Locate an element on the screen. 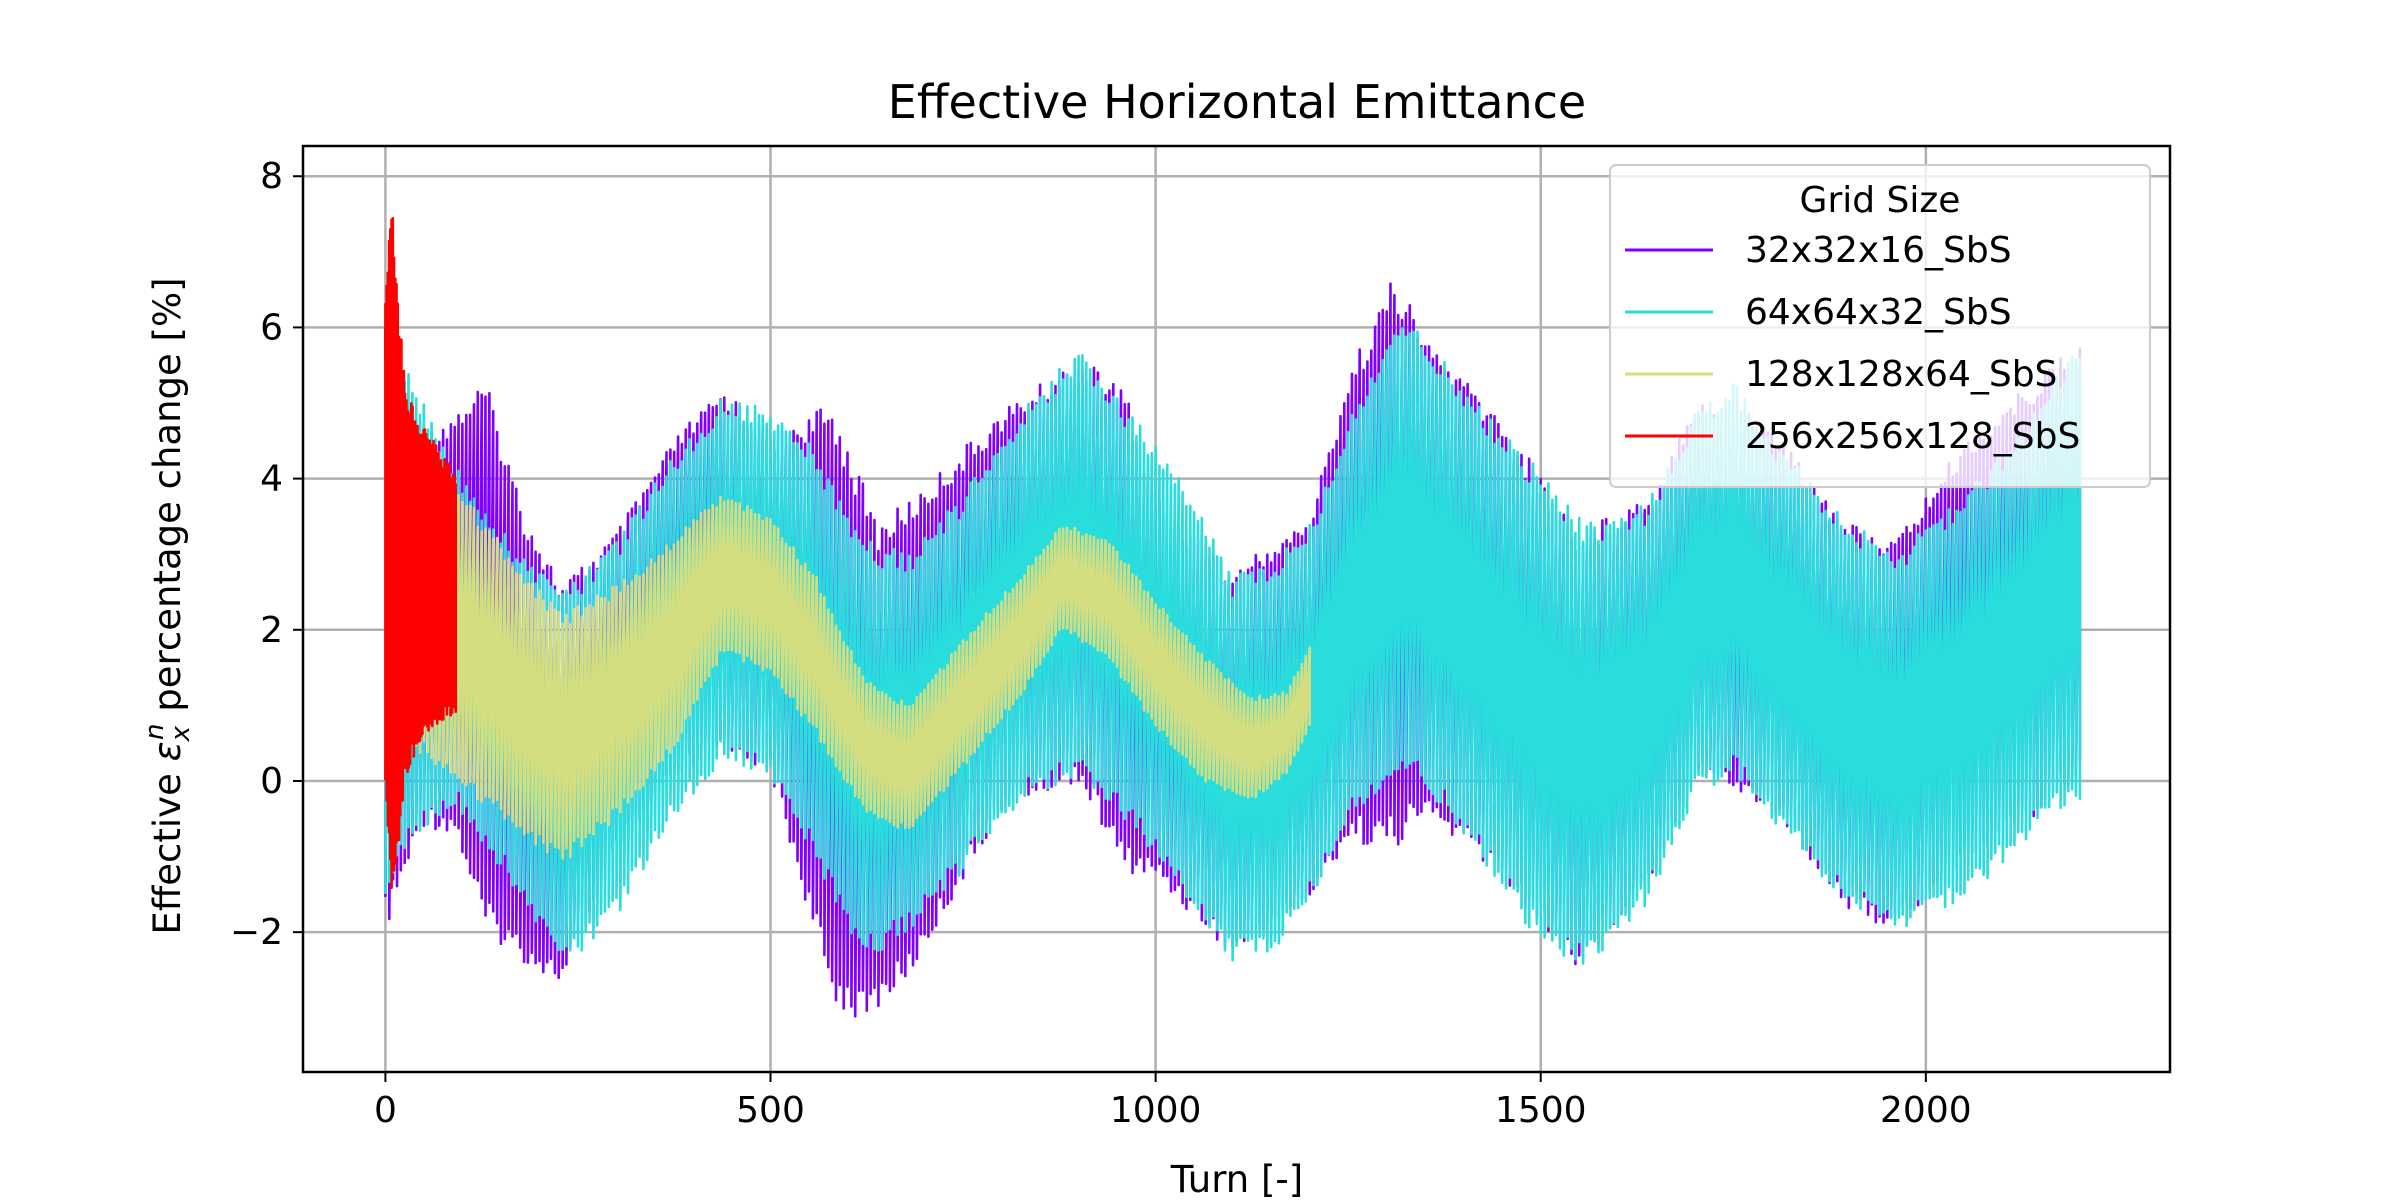 This screenshot has width=2400, height=1200. y-axis-title-suffix: percentage change [%] is located at coordinates (167, 500).